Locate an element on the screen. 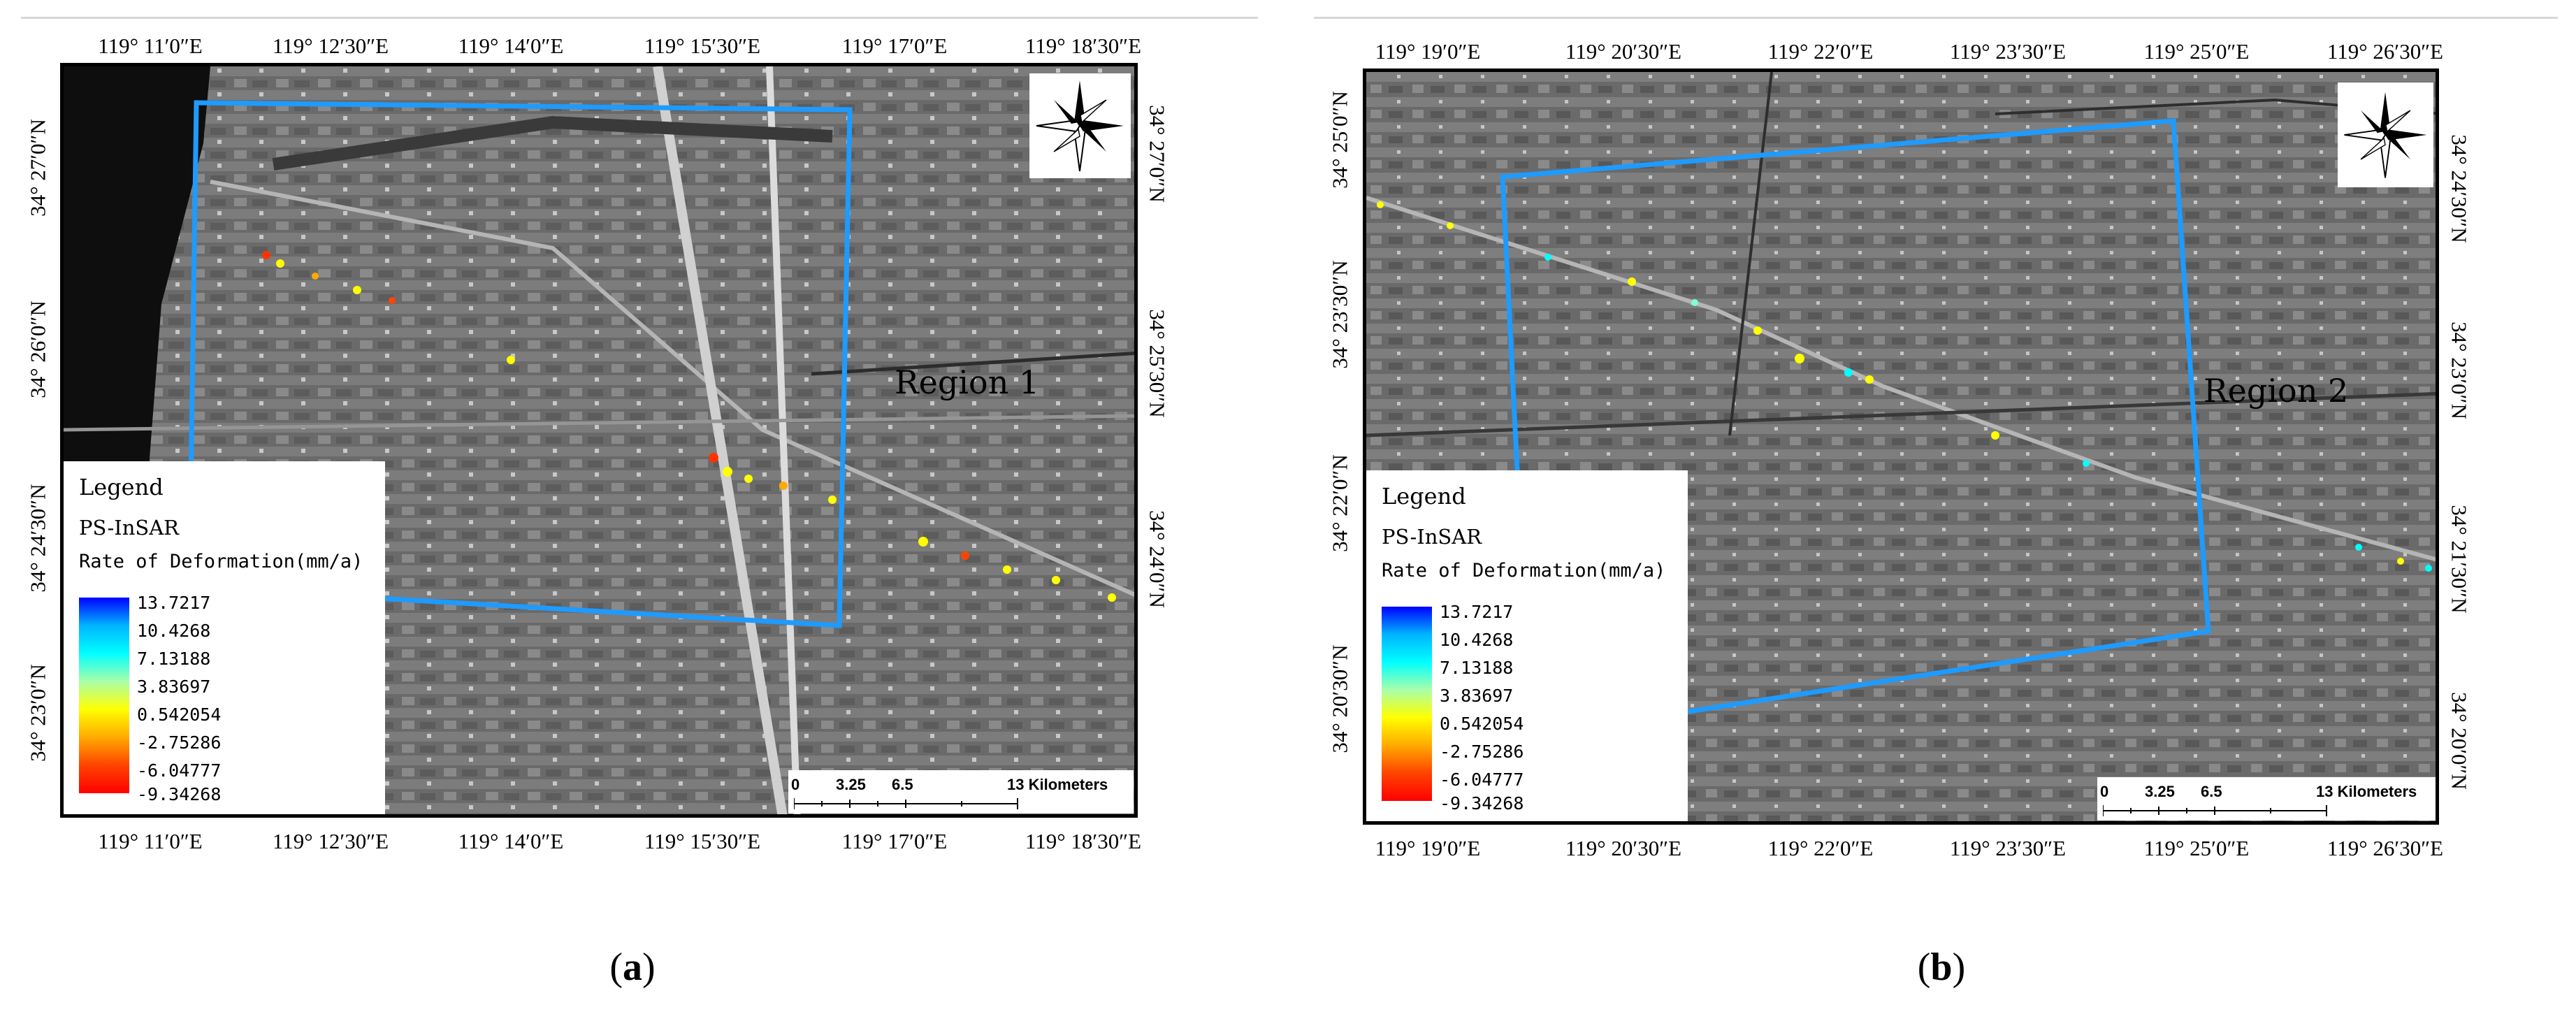  lat-tick-label: 34° 26′0″N is located at coordinates (37, 349).